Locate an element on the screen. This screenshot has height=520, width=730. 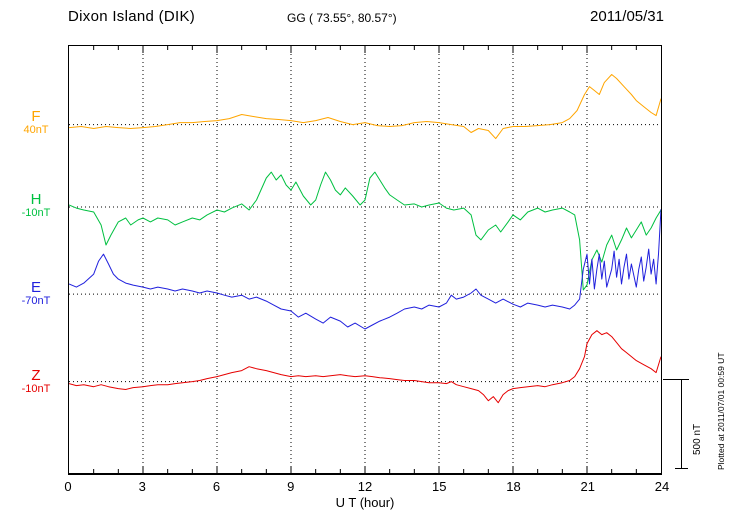
channel-label-H: H -10nT is located at coordinates (36, 205).